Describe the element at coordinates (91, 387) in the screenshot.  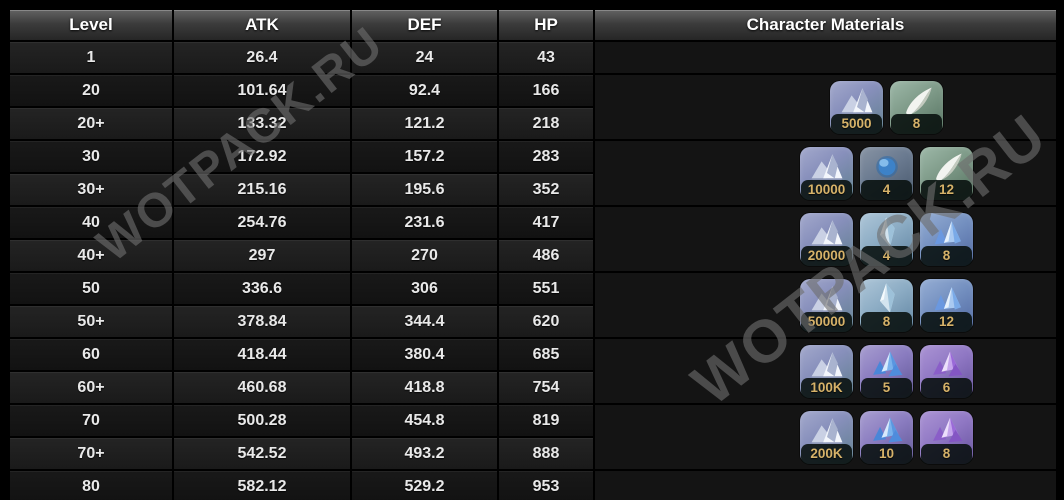
I see `level-cell: 60+` at that location.